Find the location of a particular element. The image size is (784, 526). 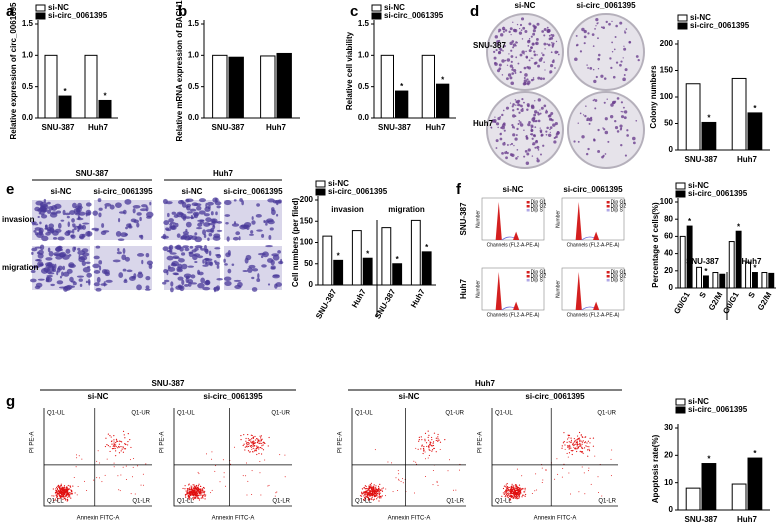

legend-swatch is located at coordinates (608, 280).